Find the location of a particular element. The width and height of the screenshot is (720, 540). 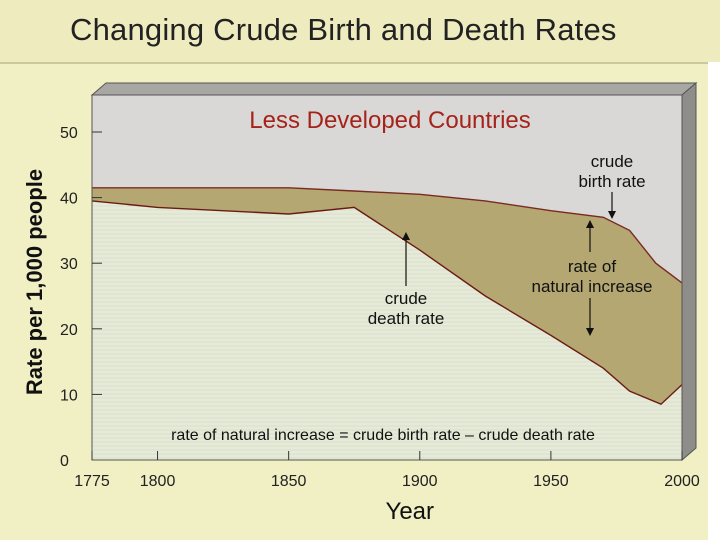

x-tick-label-2000: 2000 is located at coordinates (682, 481).